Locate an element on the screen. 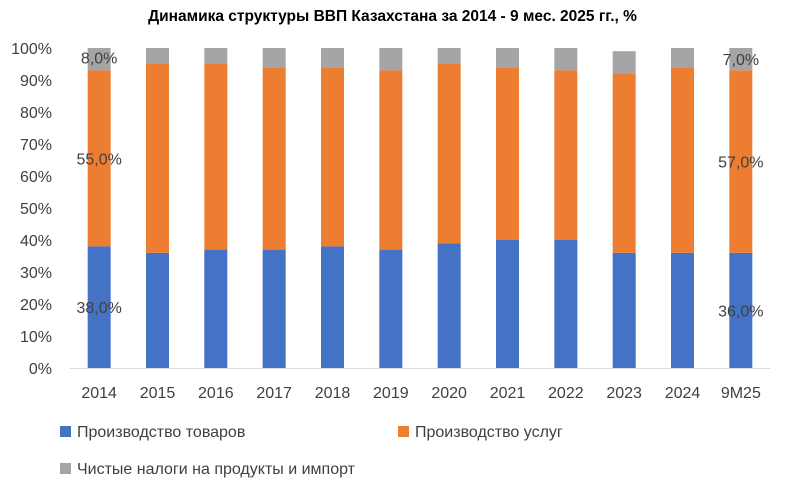 The height and width of the screenshot is (496, 785). y-tick-label: 80% is located at coordinates (36, 113).